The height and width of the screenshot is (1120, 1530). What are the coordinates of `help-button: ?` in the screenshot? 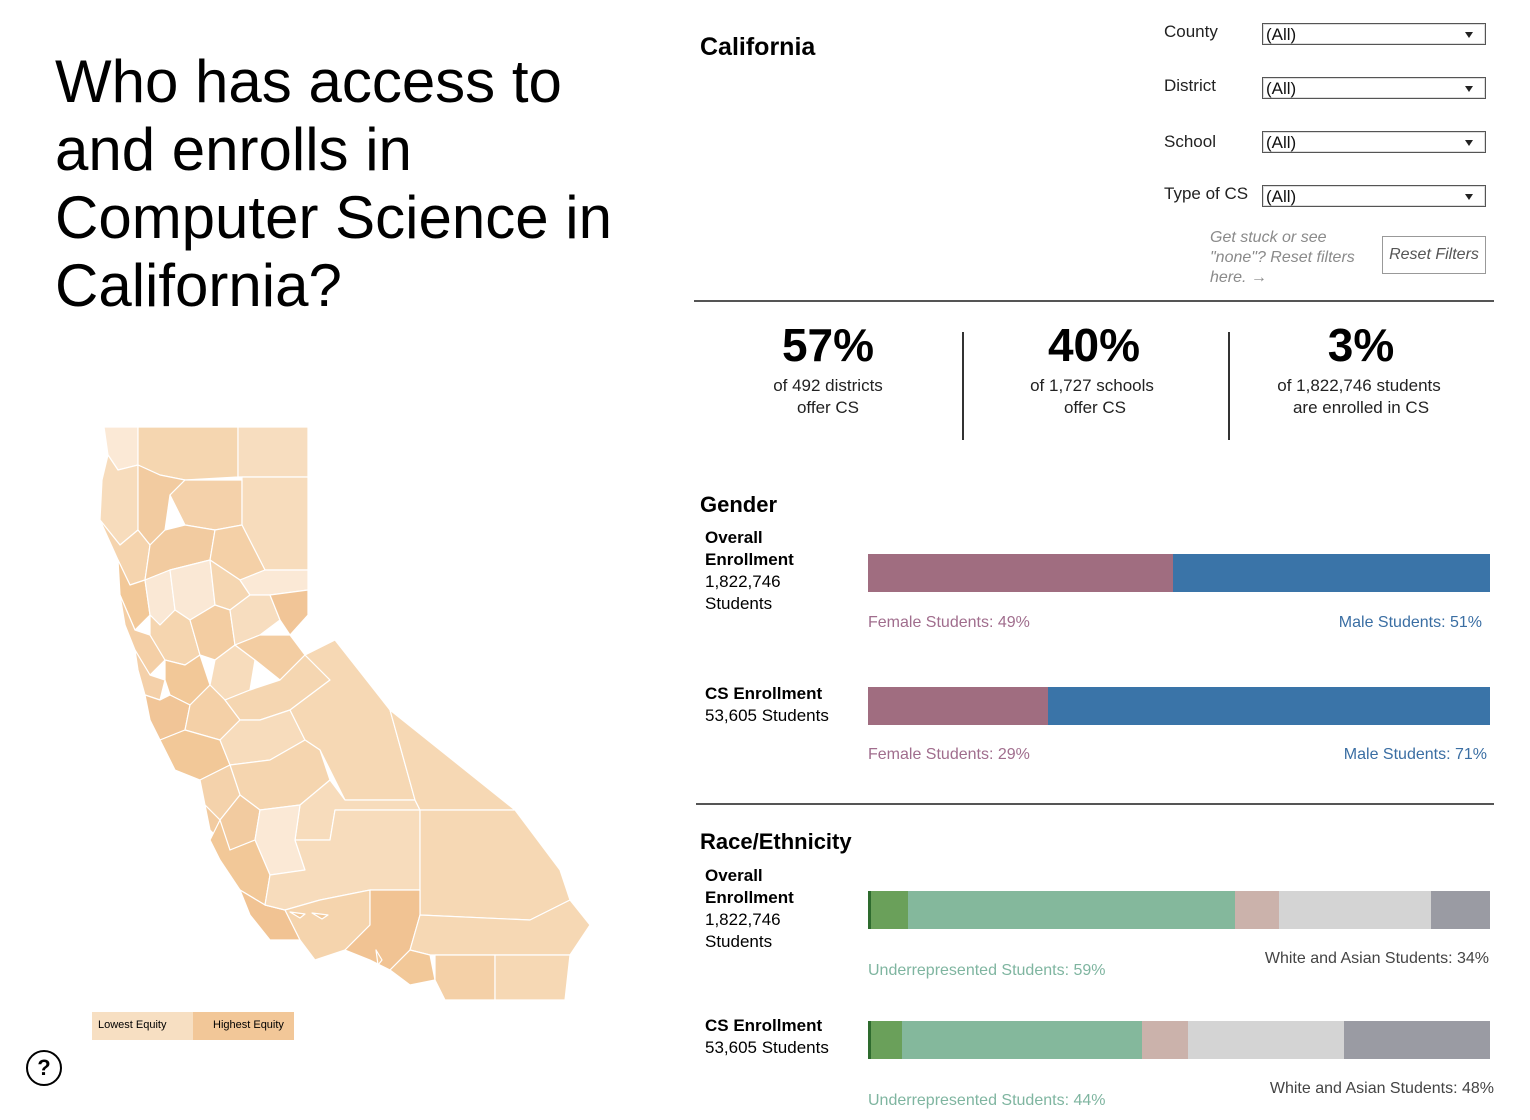 It's located at (44, 1068).